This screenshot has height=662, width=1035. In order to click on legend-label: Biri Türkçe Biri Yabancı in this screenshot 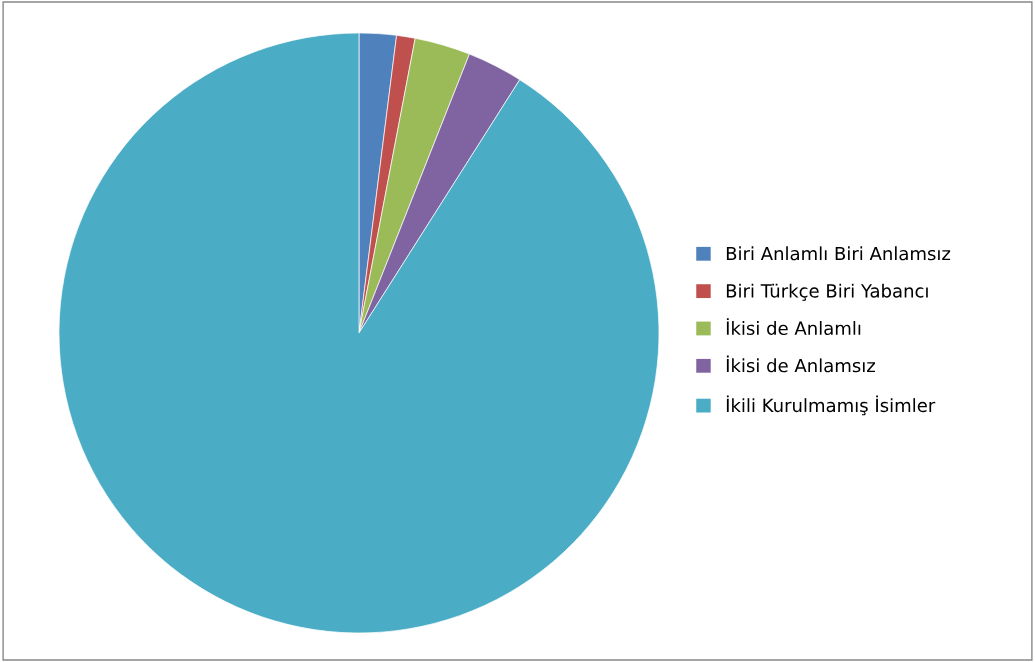, I will do `click(827, 292)`.